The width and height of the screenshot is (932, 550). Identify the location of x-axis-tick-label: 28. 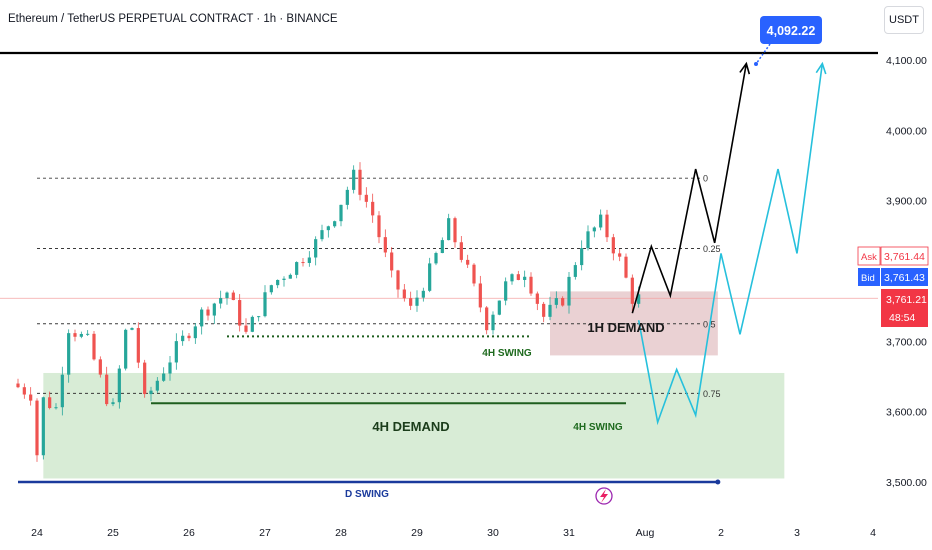
(341, 533).